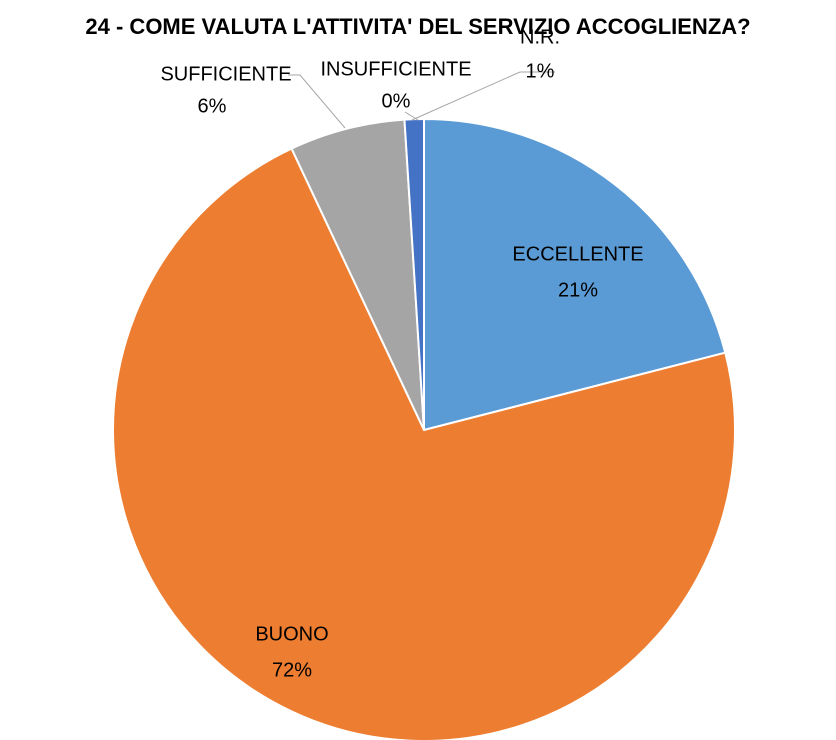 The image size is (836, 740). What do you see at coordinates (396, 101) in the screenshot?
I see `value-label: 0%` at bounding box center [396, 101].